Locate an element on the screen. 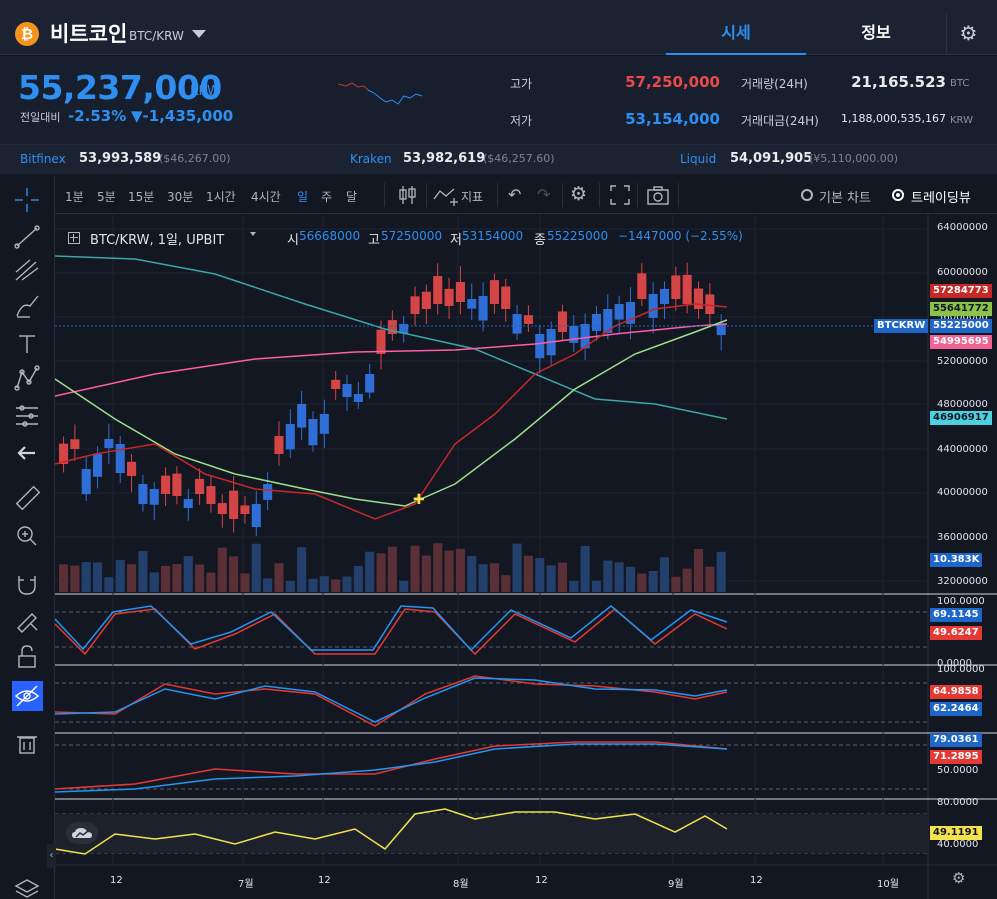 This screenshot has height=899, width=997. undo-icon: ↶ is located at coordinates (515, 194).